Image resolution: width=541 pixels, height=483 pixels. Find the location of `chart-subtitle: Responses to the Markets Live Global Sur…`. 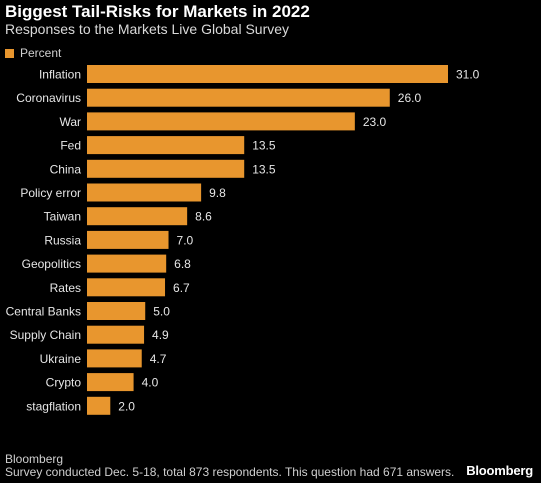

chart-subtitle: Responses to the Markets Live Global Sur… is located at coordinates (147, 29).